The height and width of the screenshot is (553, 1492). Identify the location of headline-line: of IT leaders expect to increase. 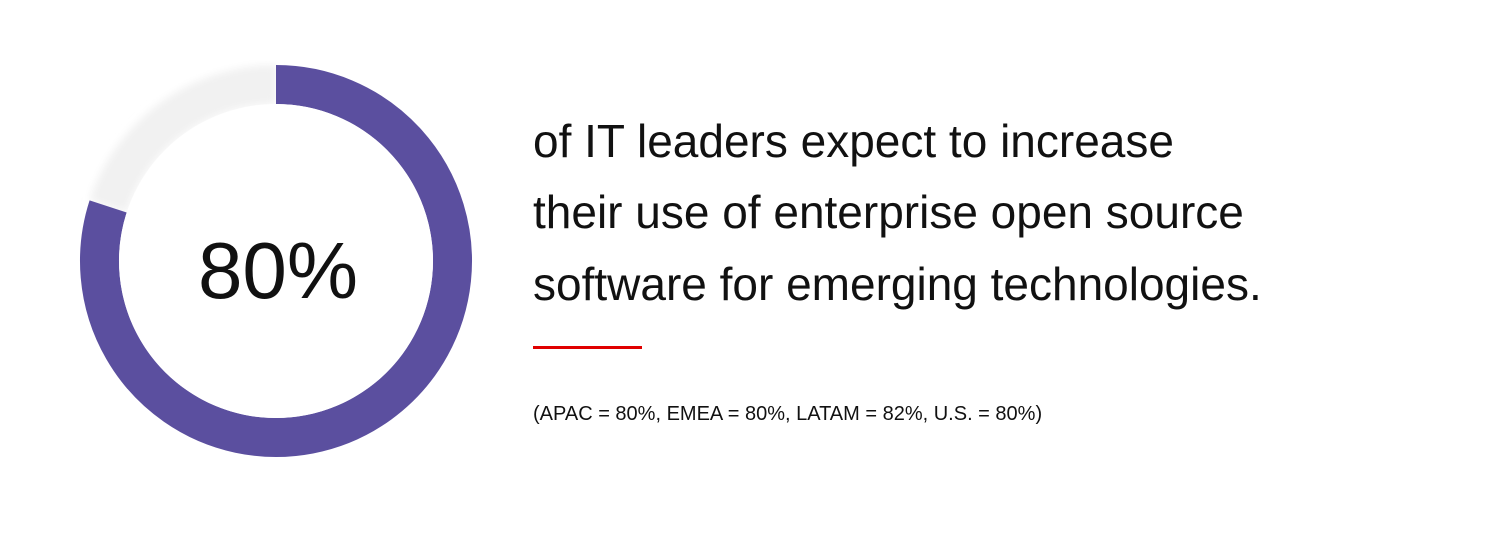
(853, 141).